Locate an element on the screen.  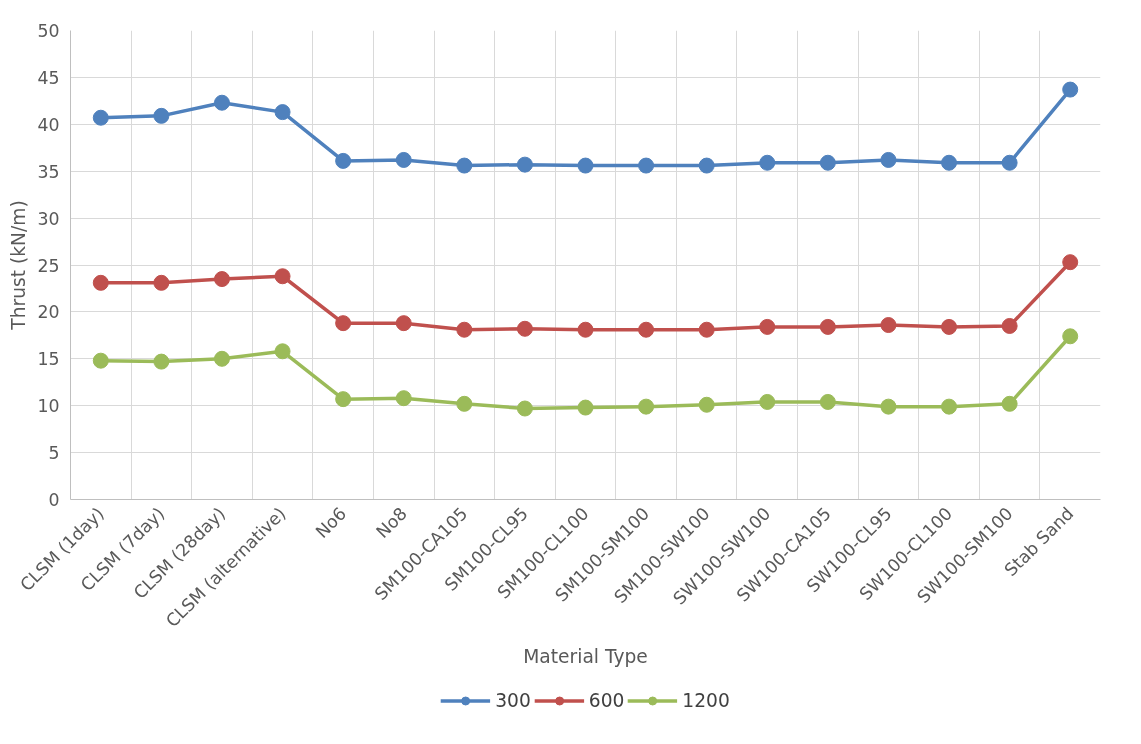
y-tick-label: 35 is located at coordinates (48, 171).